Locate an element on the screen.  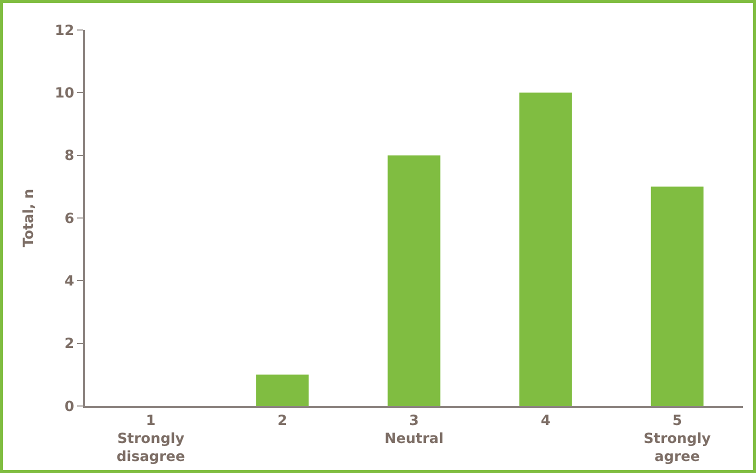
x-tick-label: 2 is located at coordinates (283, 420).